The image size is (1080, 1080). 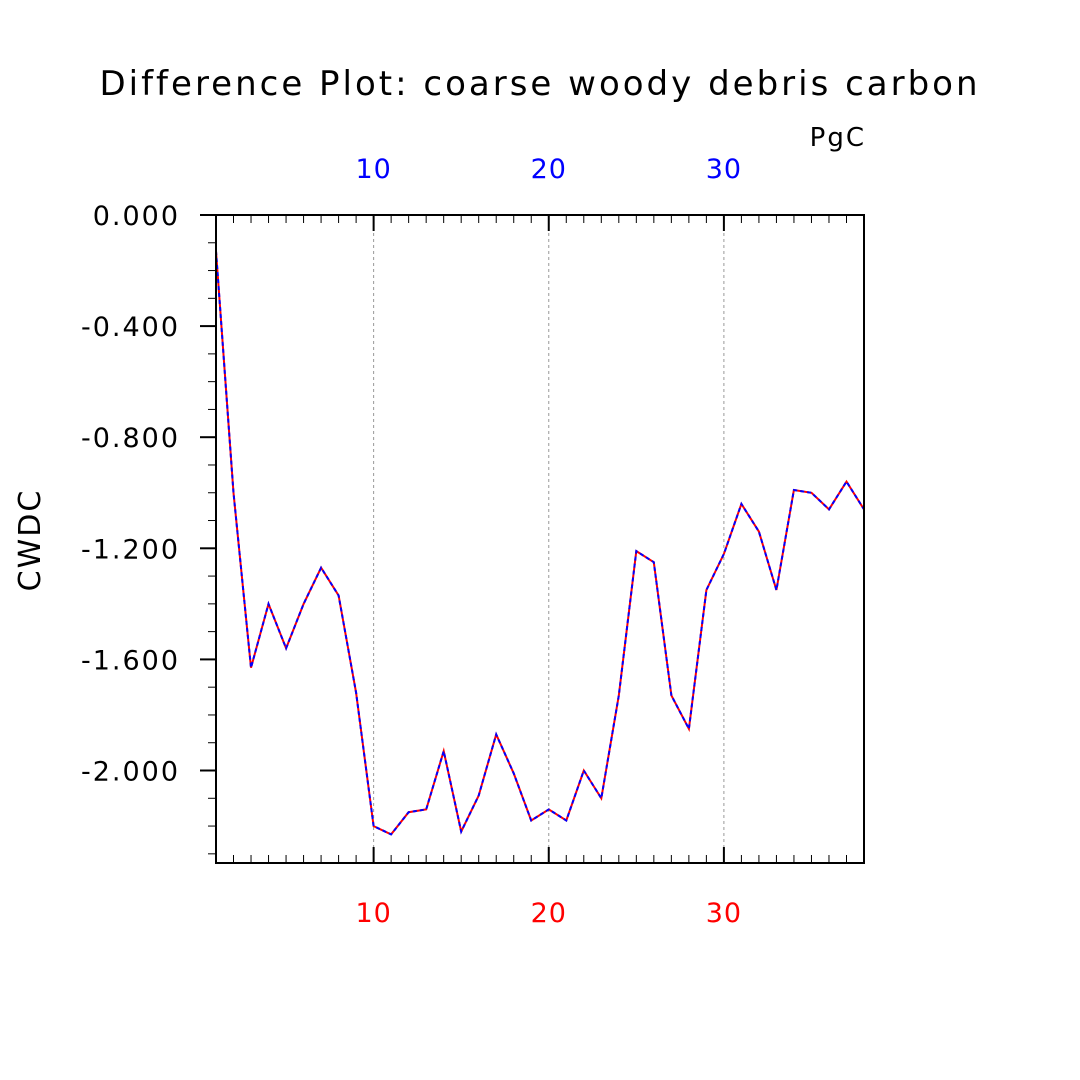 I want to click on x-tick-label-top: 30, so click(x=724, y=169).